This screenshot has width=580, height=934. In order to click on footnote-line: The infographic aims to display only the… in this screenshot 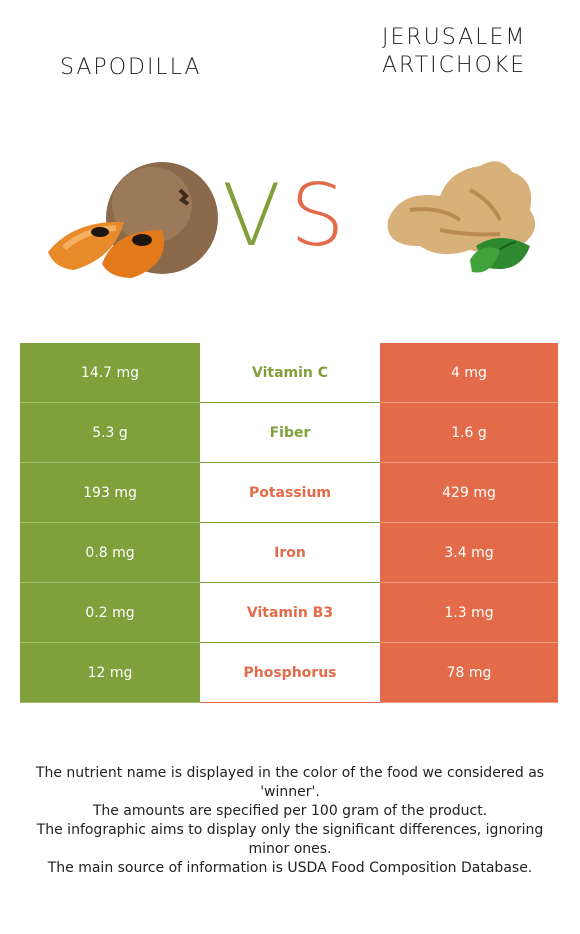, I will do `click(290, 839)`.